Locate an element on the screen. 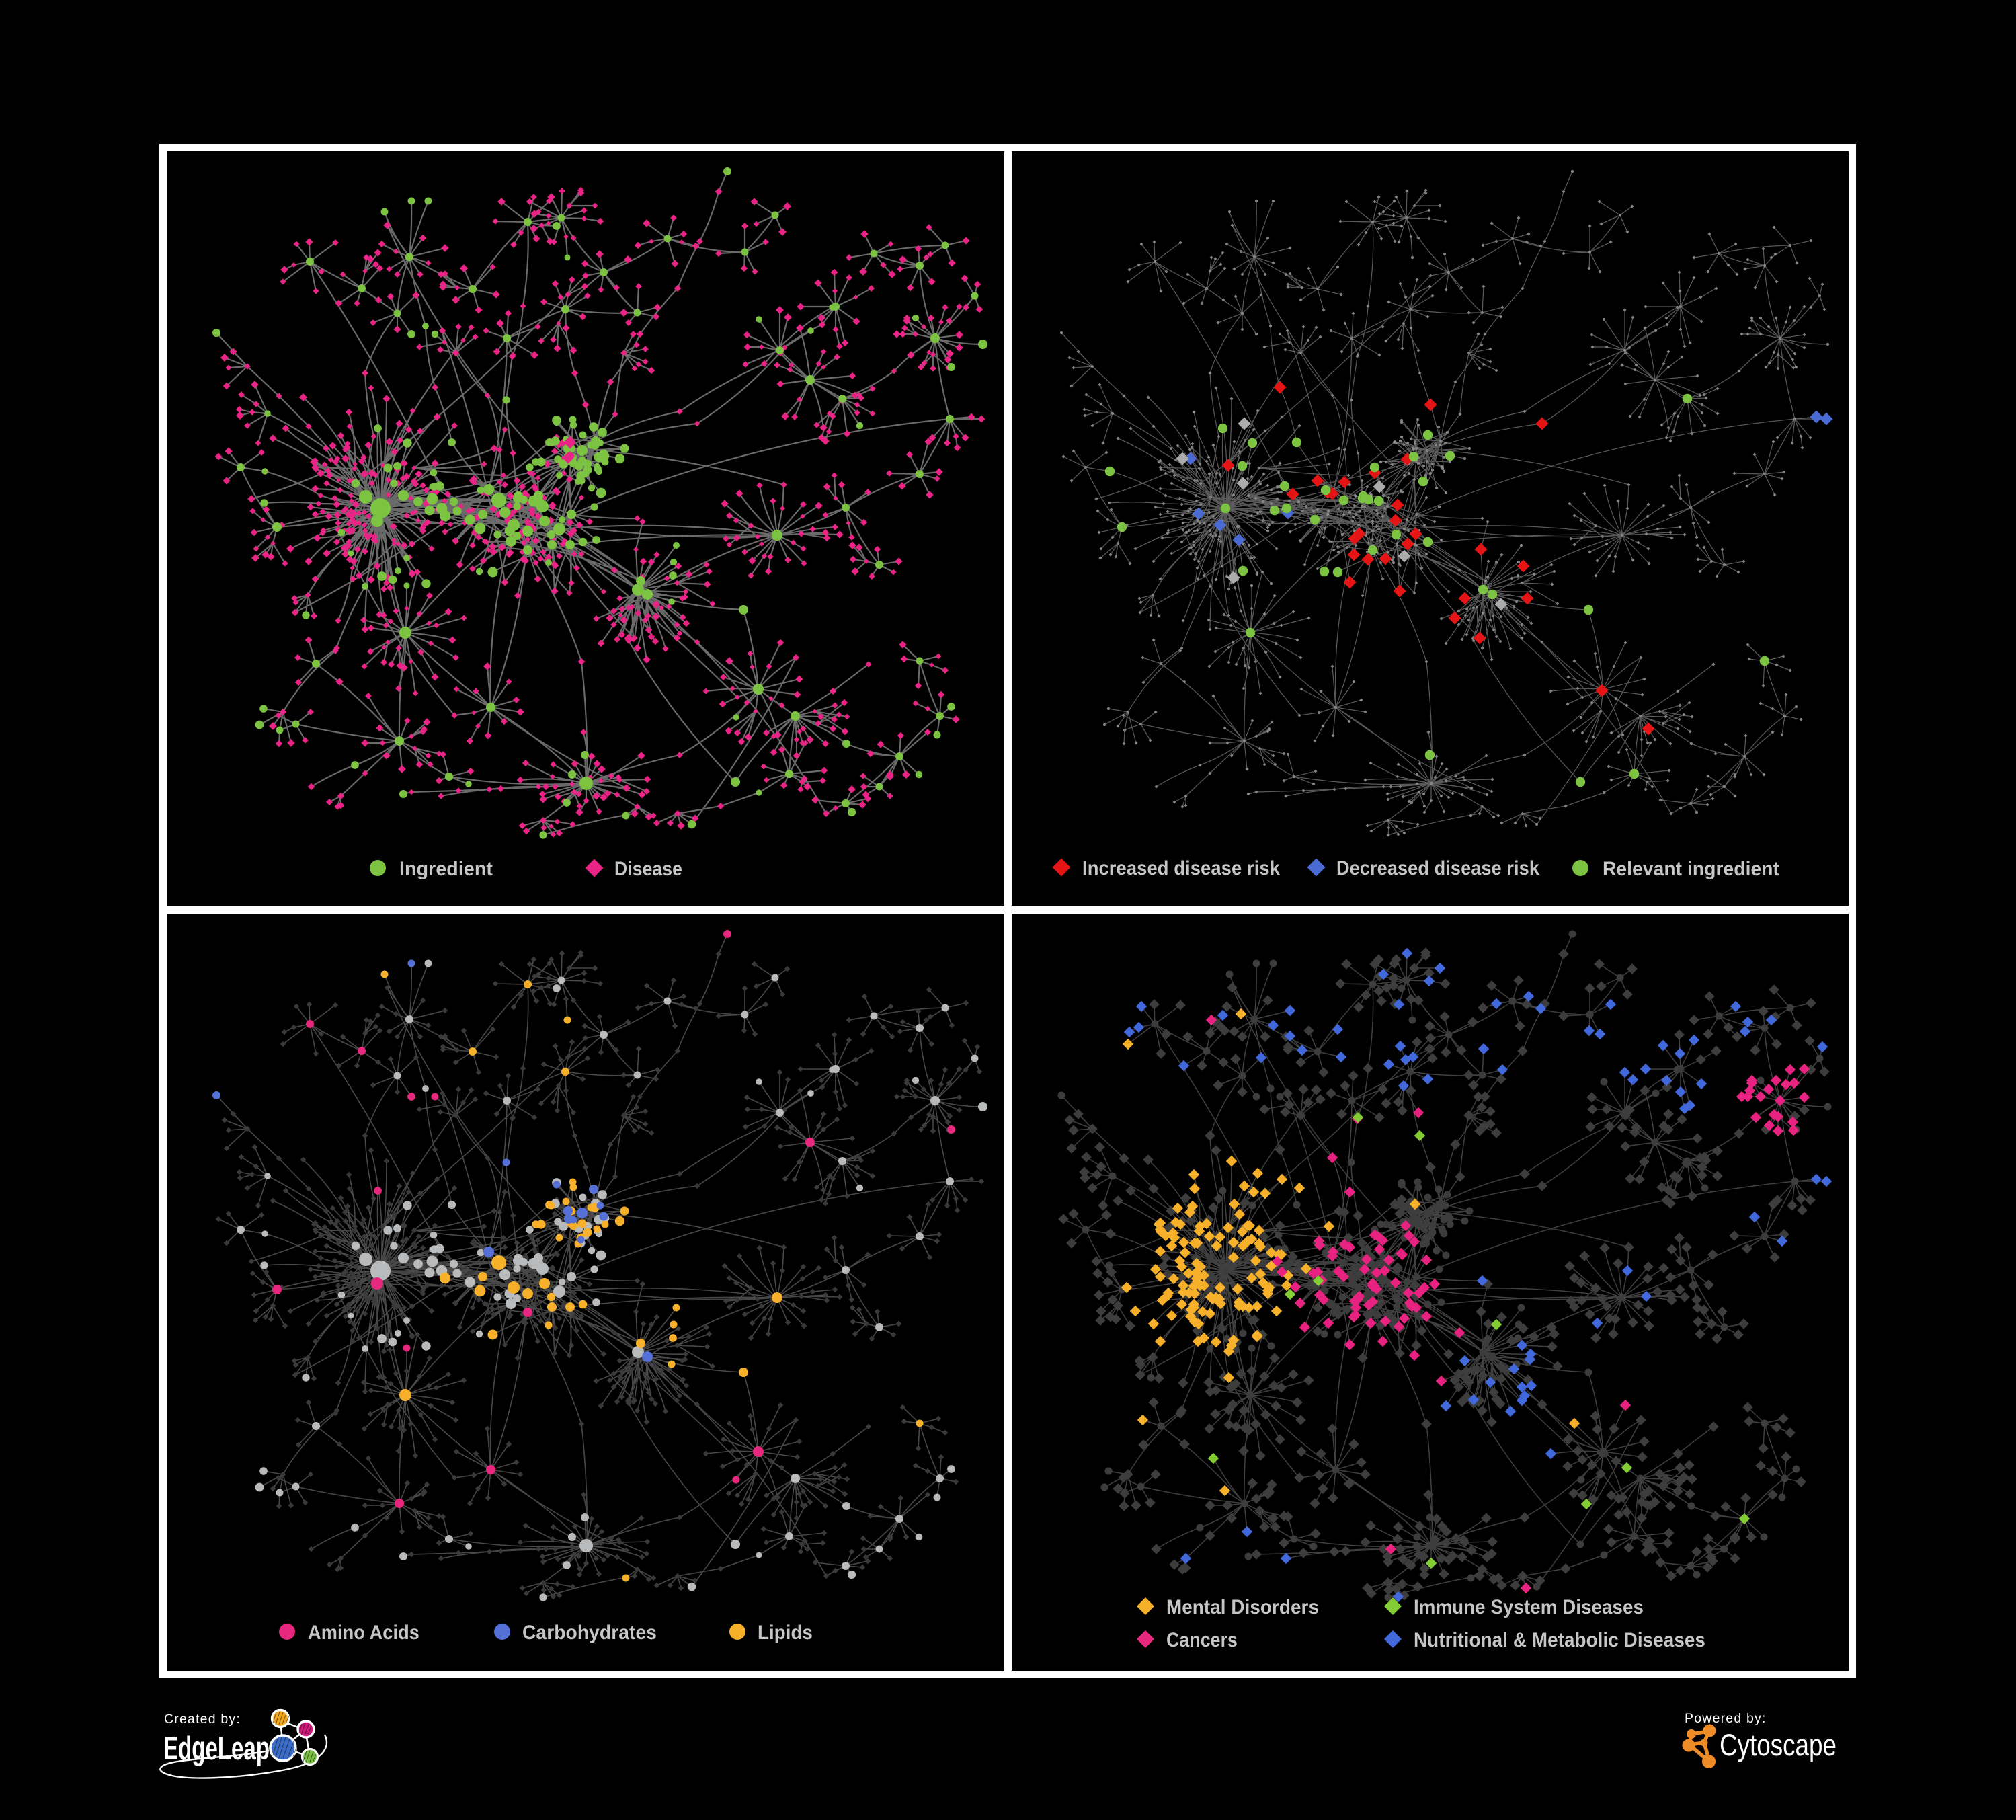 The height and width of the screenshot is (1820, 2016). svg-text: Carbohydrates is located at coordinates (589, 1633).